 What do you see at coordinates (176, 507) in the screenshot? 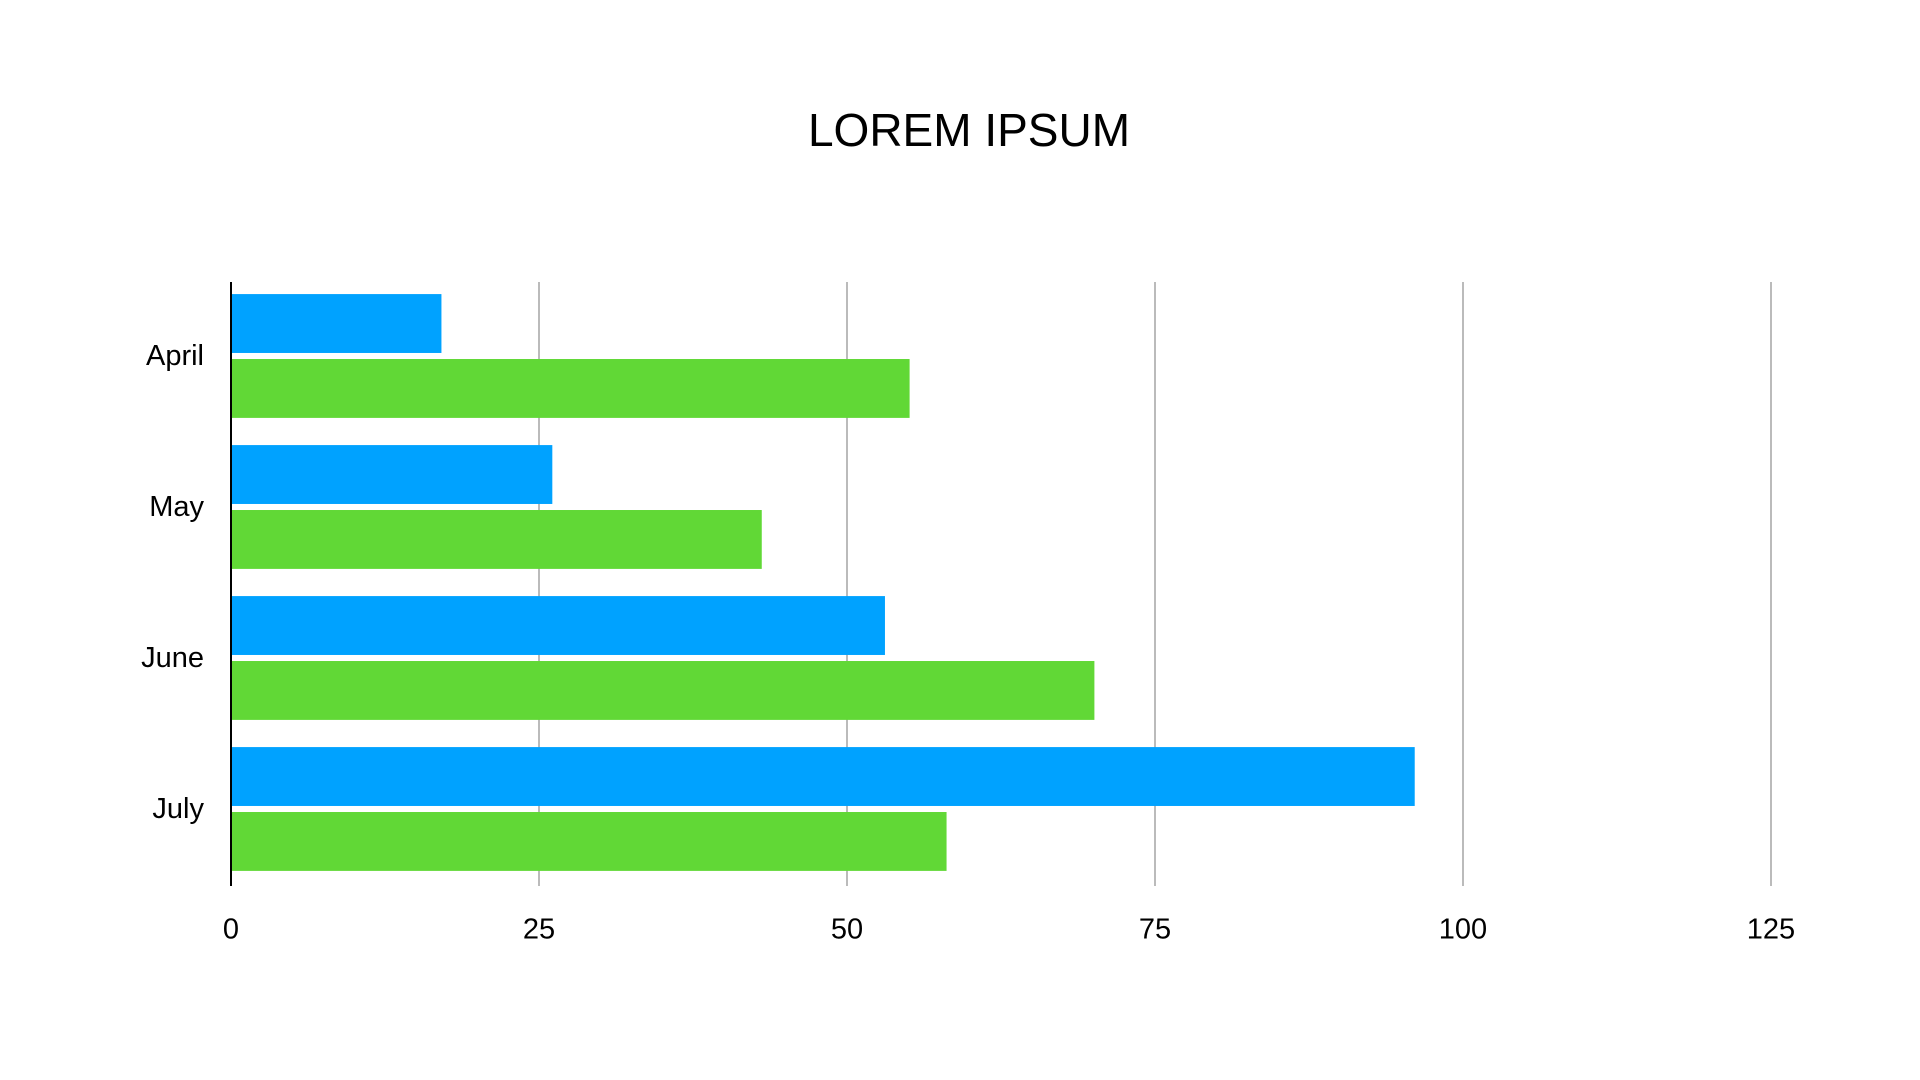
I see `y-tick-label: May` at bounding box center [176, 507].